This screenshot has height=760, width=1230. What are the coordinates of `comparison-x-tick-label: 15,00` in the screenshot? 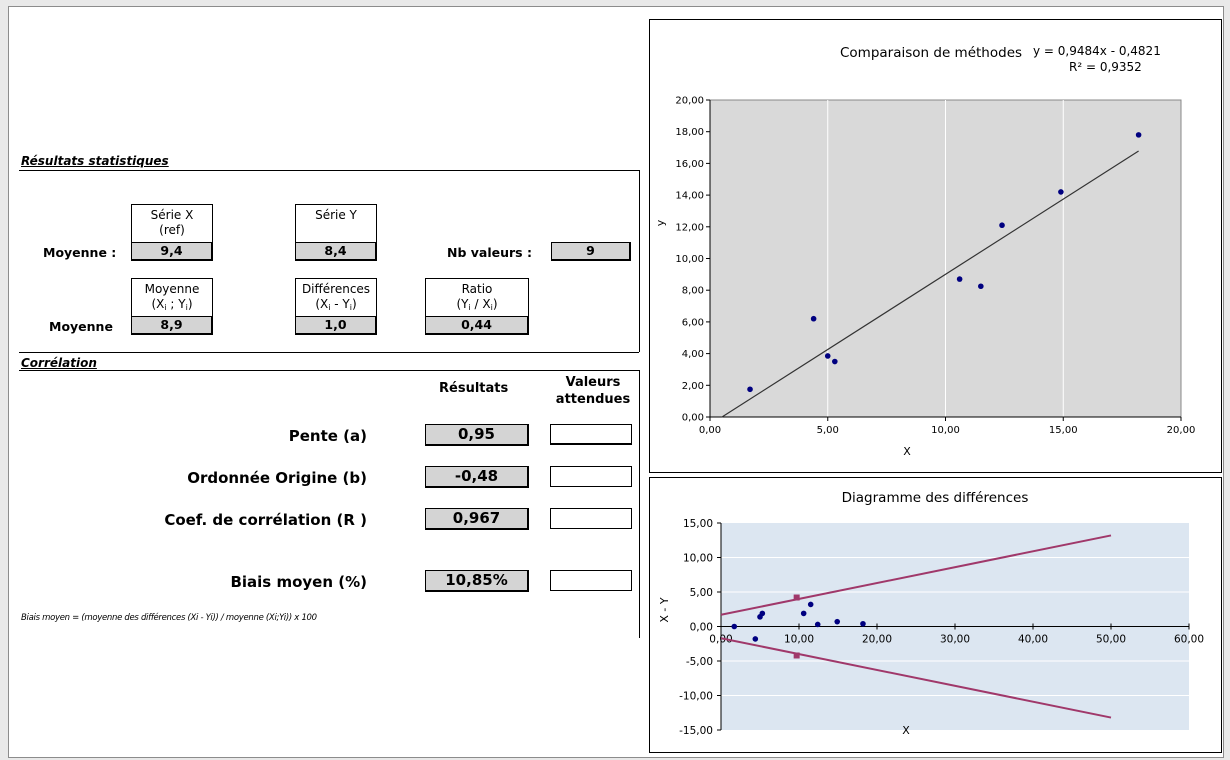 It's located at (1063, 430).